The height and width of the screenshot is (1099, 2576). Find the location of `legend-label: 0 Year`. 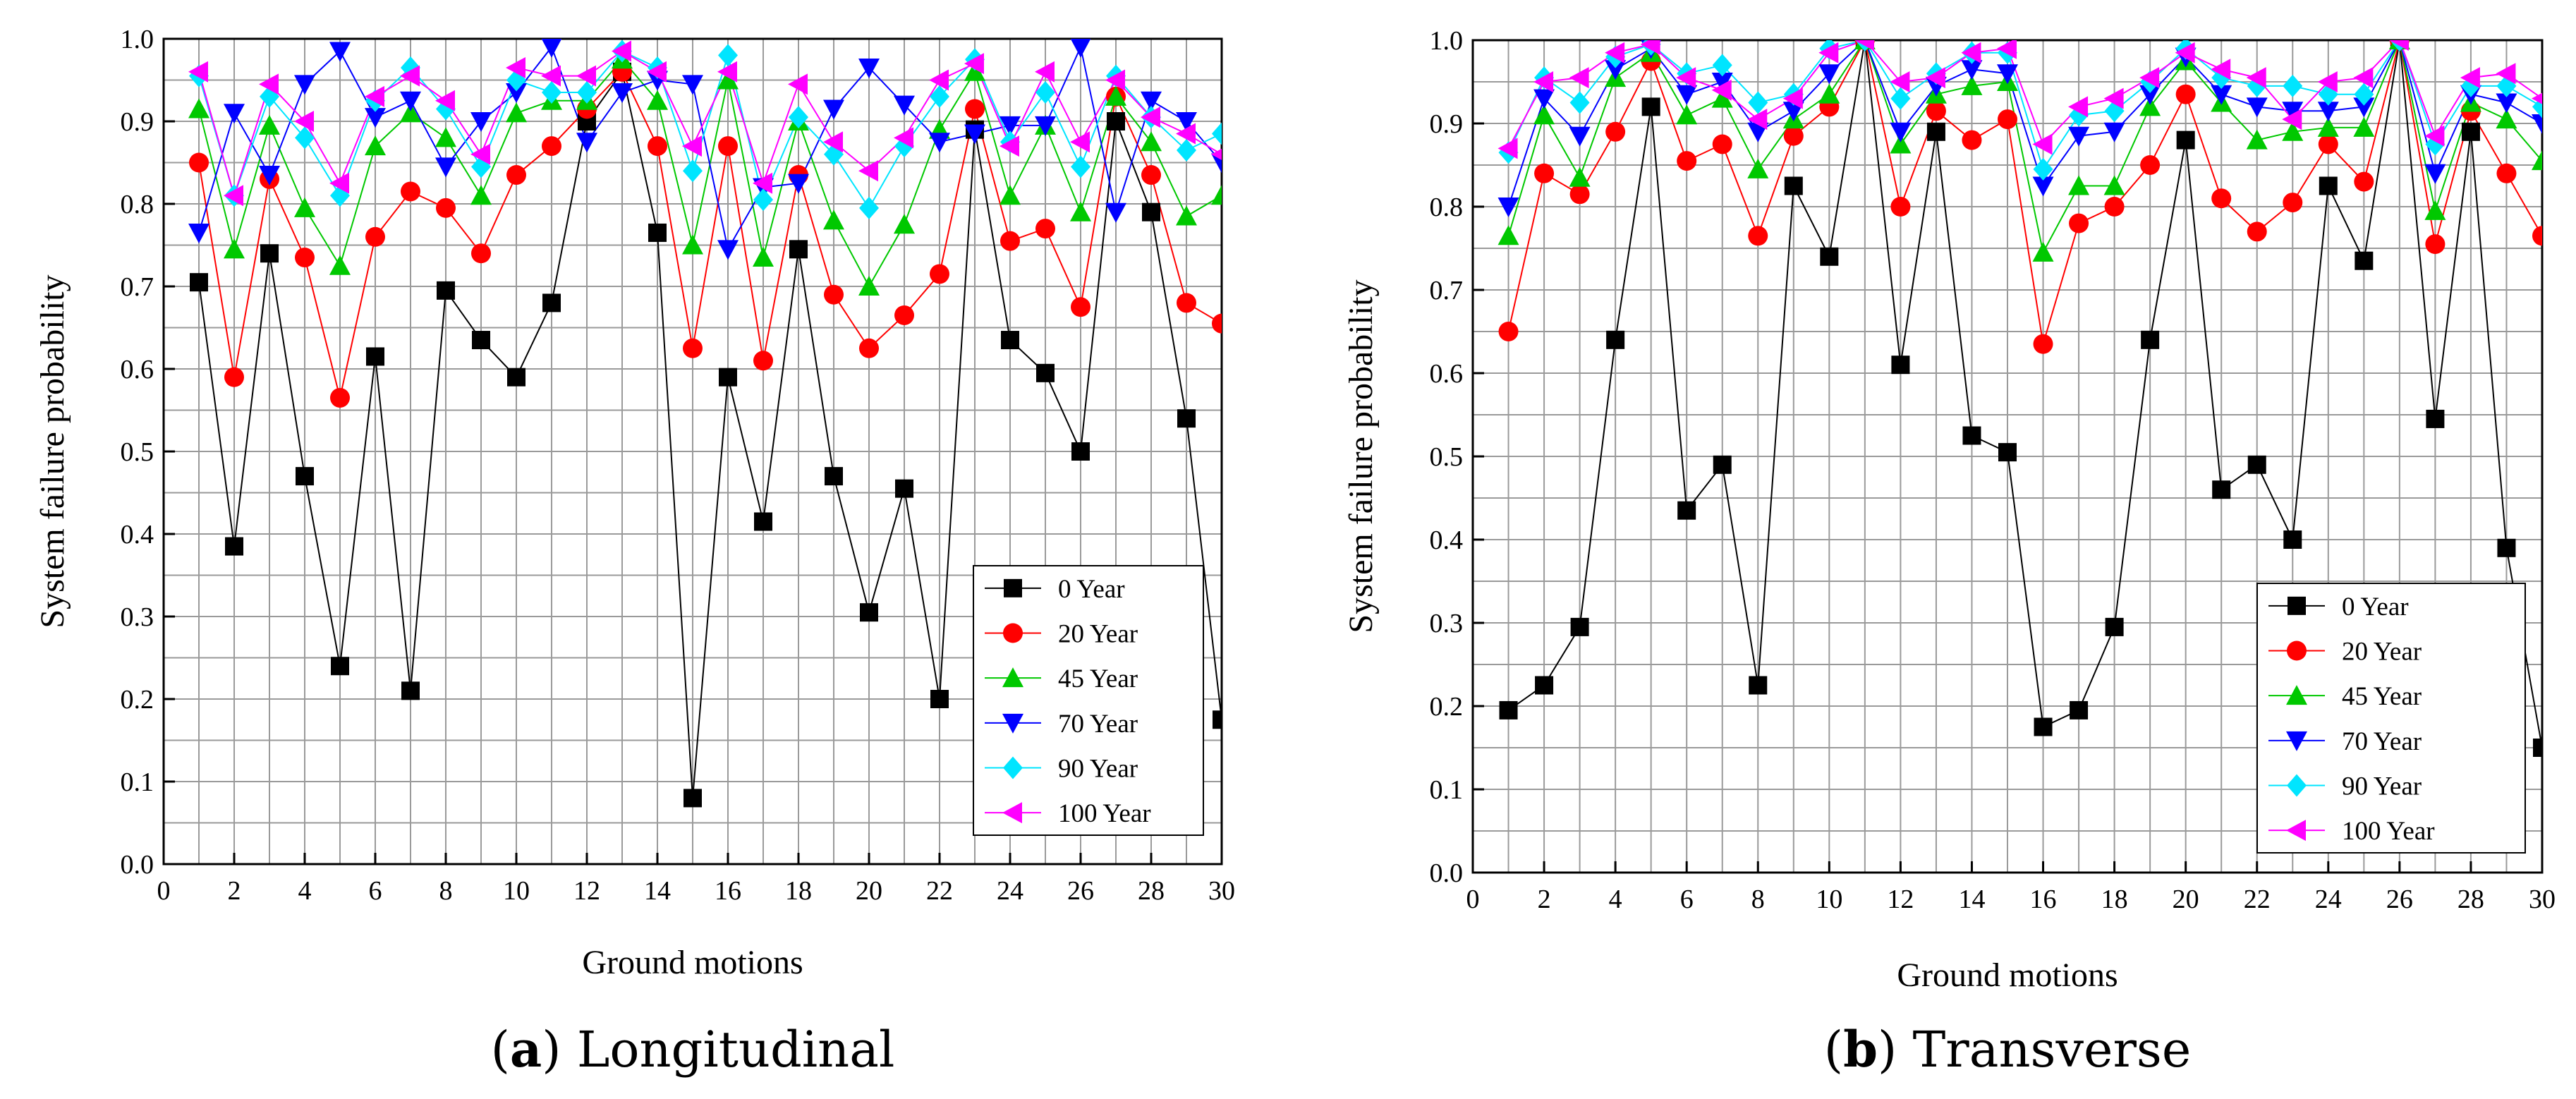

legend-label: 0 Year is located at coordinates (2375, 607).